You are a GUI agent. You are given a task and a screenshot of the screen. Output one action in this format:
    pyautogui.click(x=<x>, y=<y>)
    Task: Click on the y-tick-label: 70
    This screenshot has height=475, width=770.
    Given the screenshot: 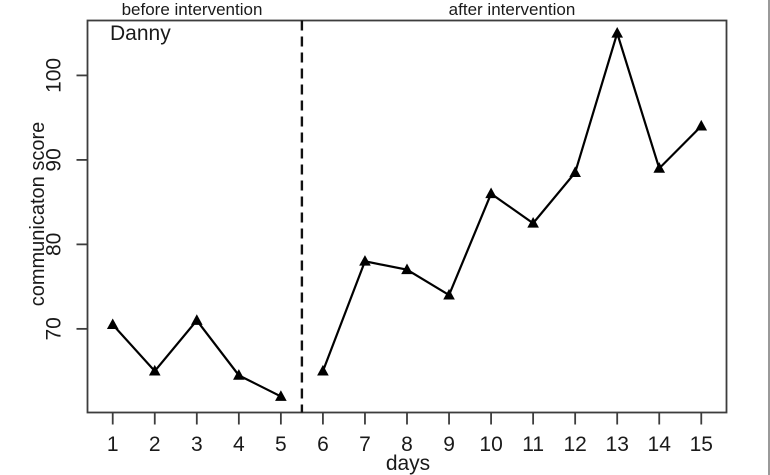 What is the action you would take?
    pyautogui.click(x=54, y=328)
    